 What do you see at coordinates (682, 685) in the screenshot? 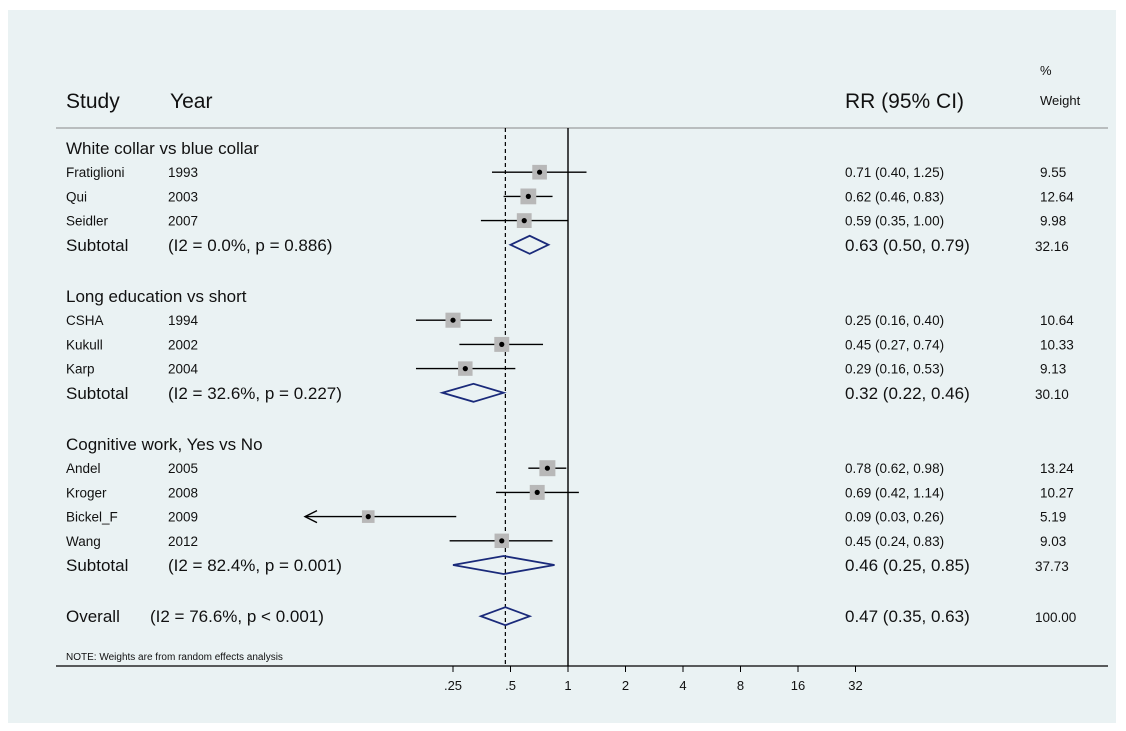
I see `x-tick-label: 4` at bounding box center [682, 685].